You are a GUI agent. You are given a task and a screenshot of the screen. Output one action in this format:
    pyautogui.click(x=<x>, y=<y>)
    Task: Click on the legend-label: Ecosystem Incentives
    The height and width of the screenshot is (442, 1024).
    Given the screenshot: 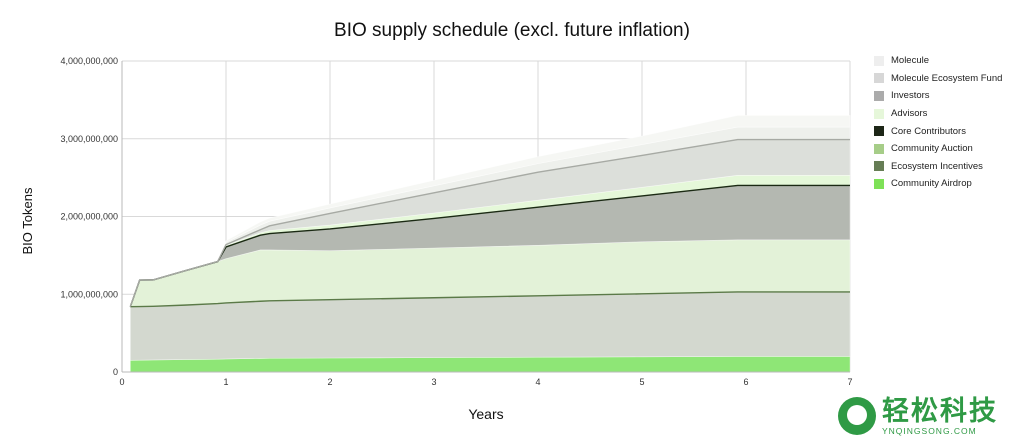 What is the action you would take?
    pyautogui.click(x=937, y=166)
    